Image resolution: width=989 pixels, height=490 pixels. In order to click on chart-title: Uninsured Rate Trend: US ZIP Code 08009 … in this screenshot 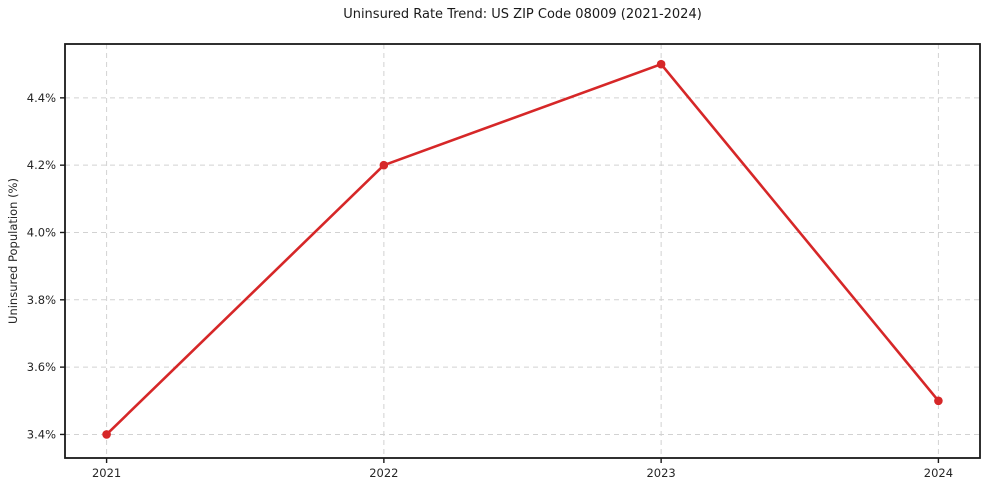, I will do `click(522, 14)`.